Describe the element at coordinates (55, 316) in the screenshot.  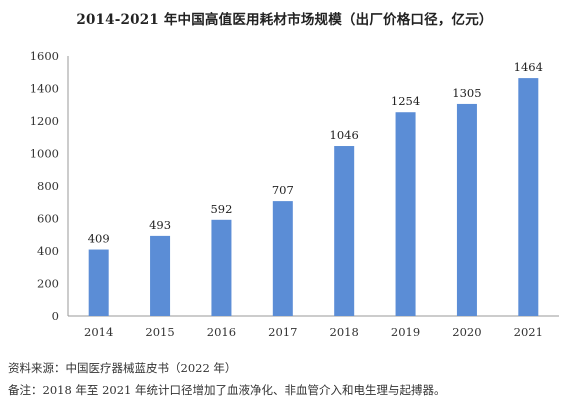
I see `y-tick-label: 0` at that location.